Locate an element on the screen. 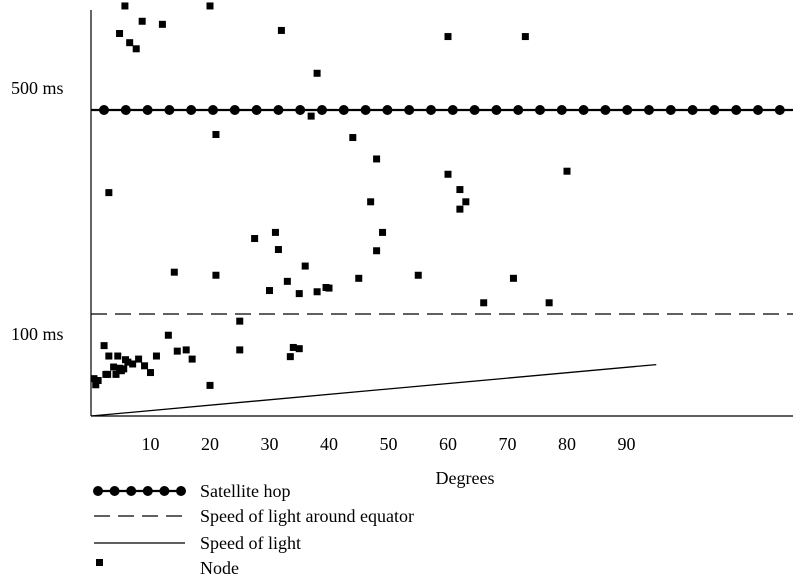 Image resolution: width=793 pixels, height=580 pixels. y-tick-label: 500 ms is located at coordinates (37, 88).